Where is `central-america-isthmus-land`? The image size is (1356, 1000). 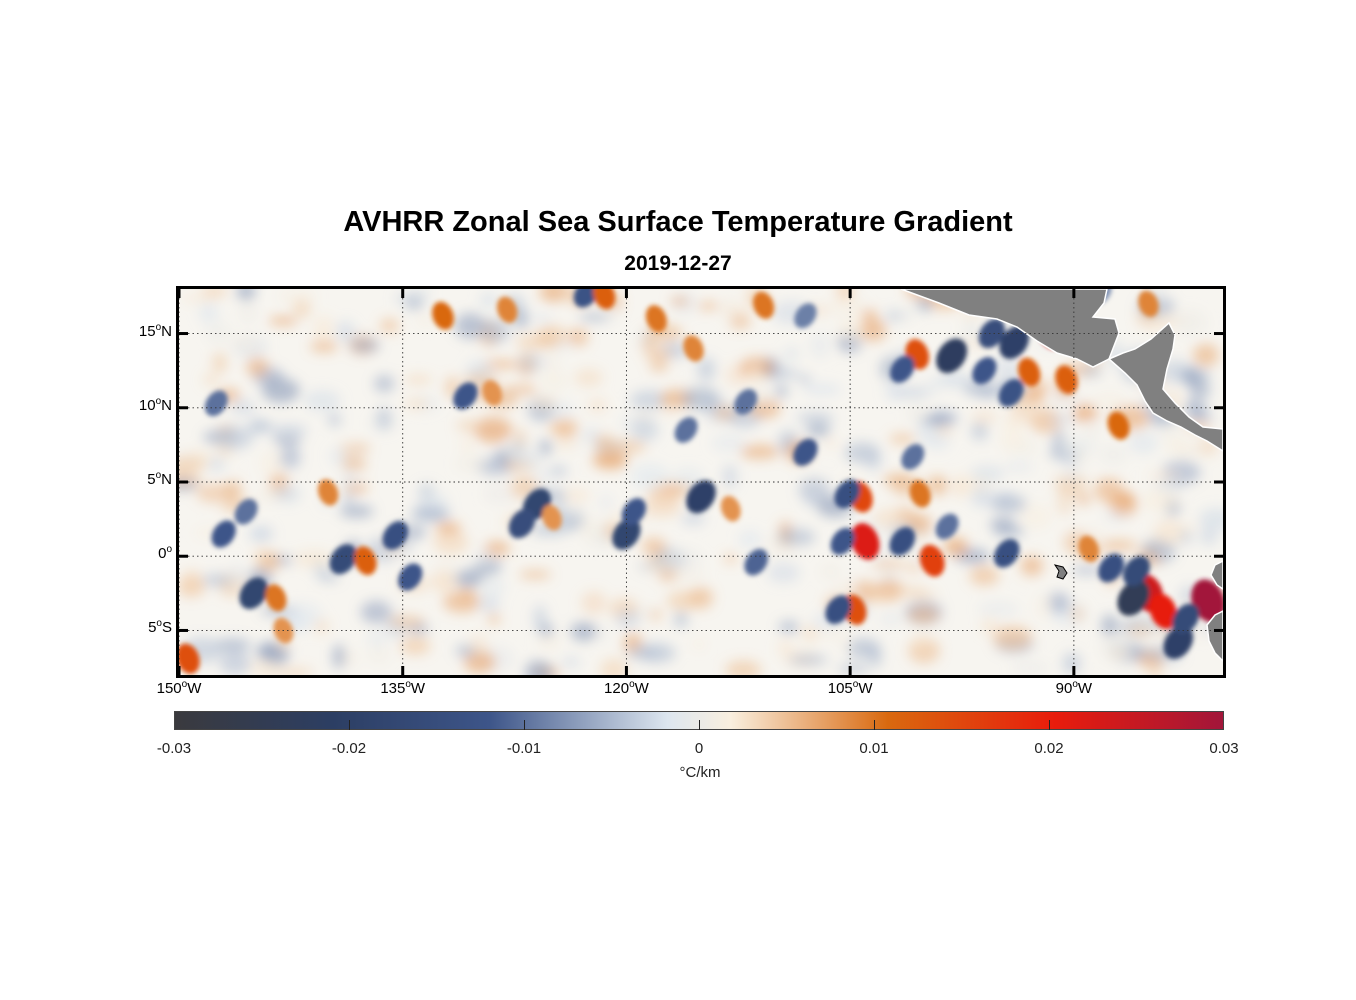 central-america-isthmus-land is located at coordinates (1165, 386).